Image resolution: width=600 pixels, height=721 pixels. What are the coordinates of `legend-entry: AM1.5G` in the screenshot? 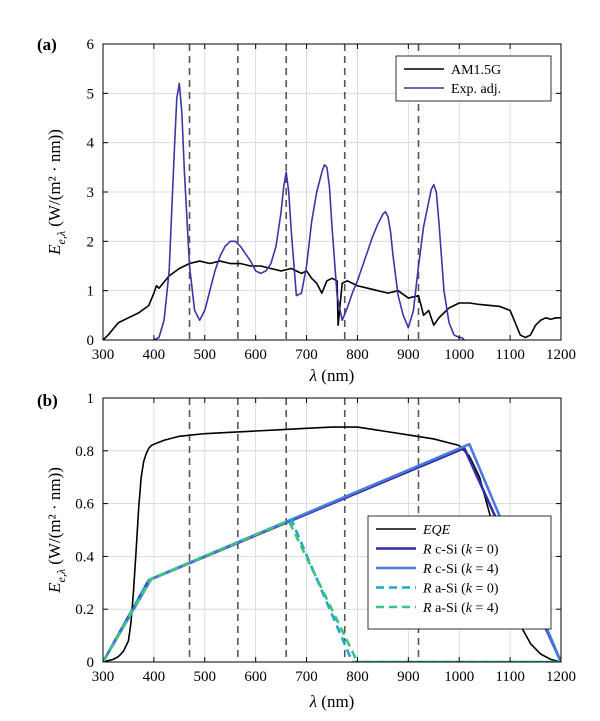 It's located at (476, 70).